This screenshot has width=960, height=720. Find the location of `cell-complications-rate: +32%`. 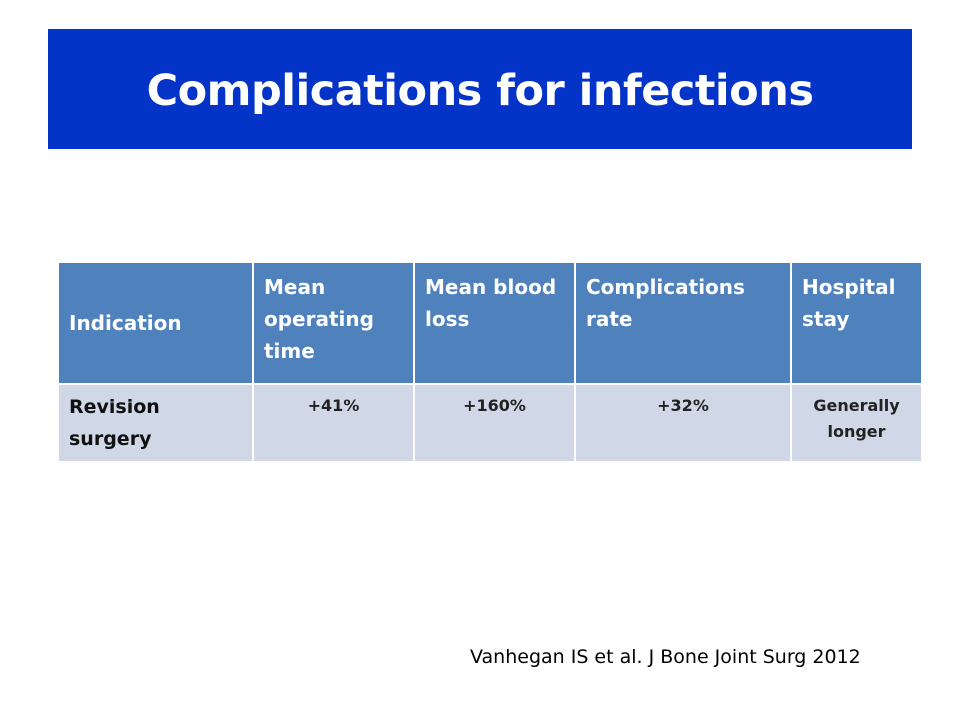

cell-complications-rate: +32% is located at coordinates (683, 423).